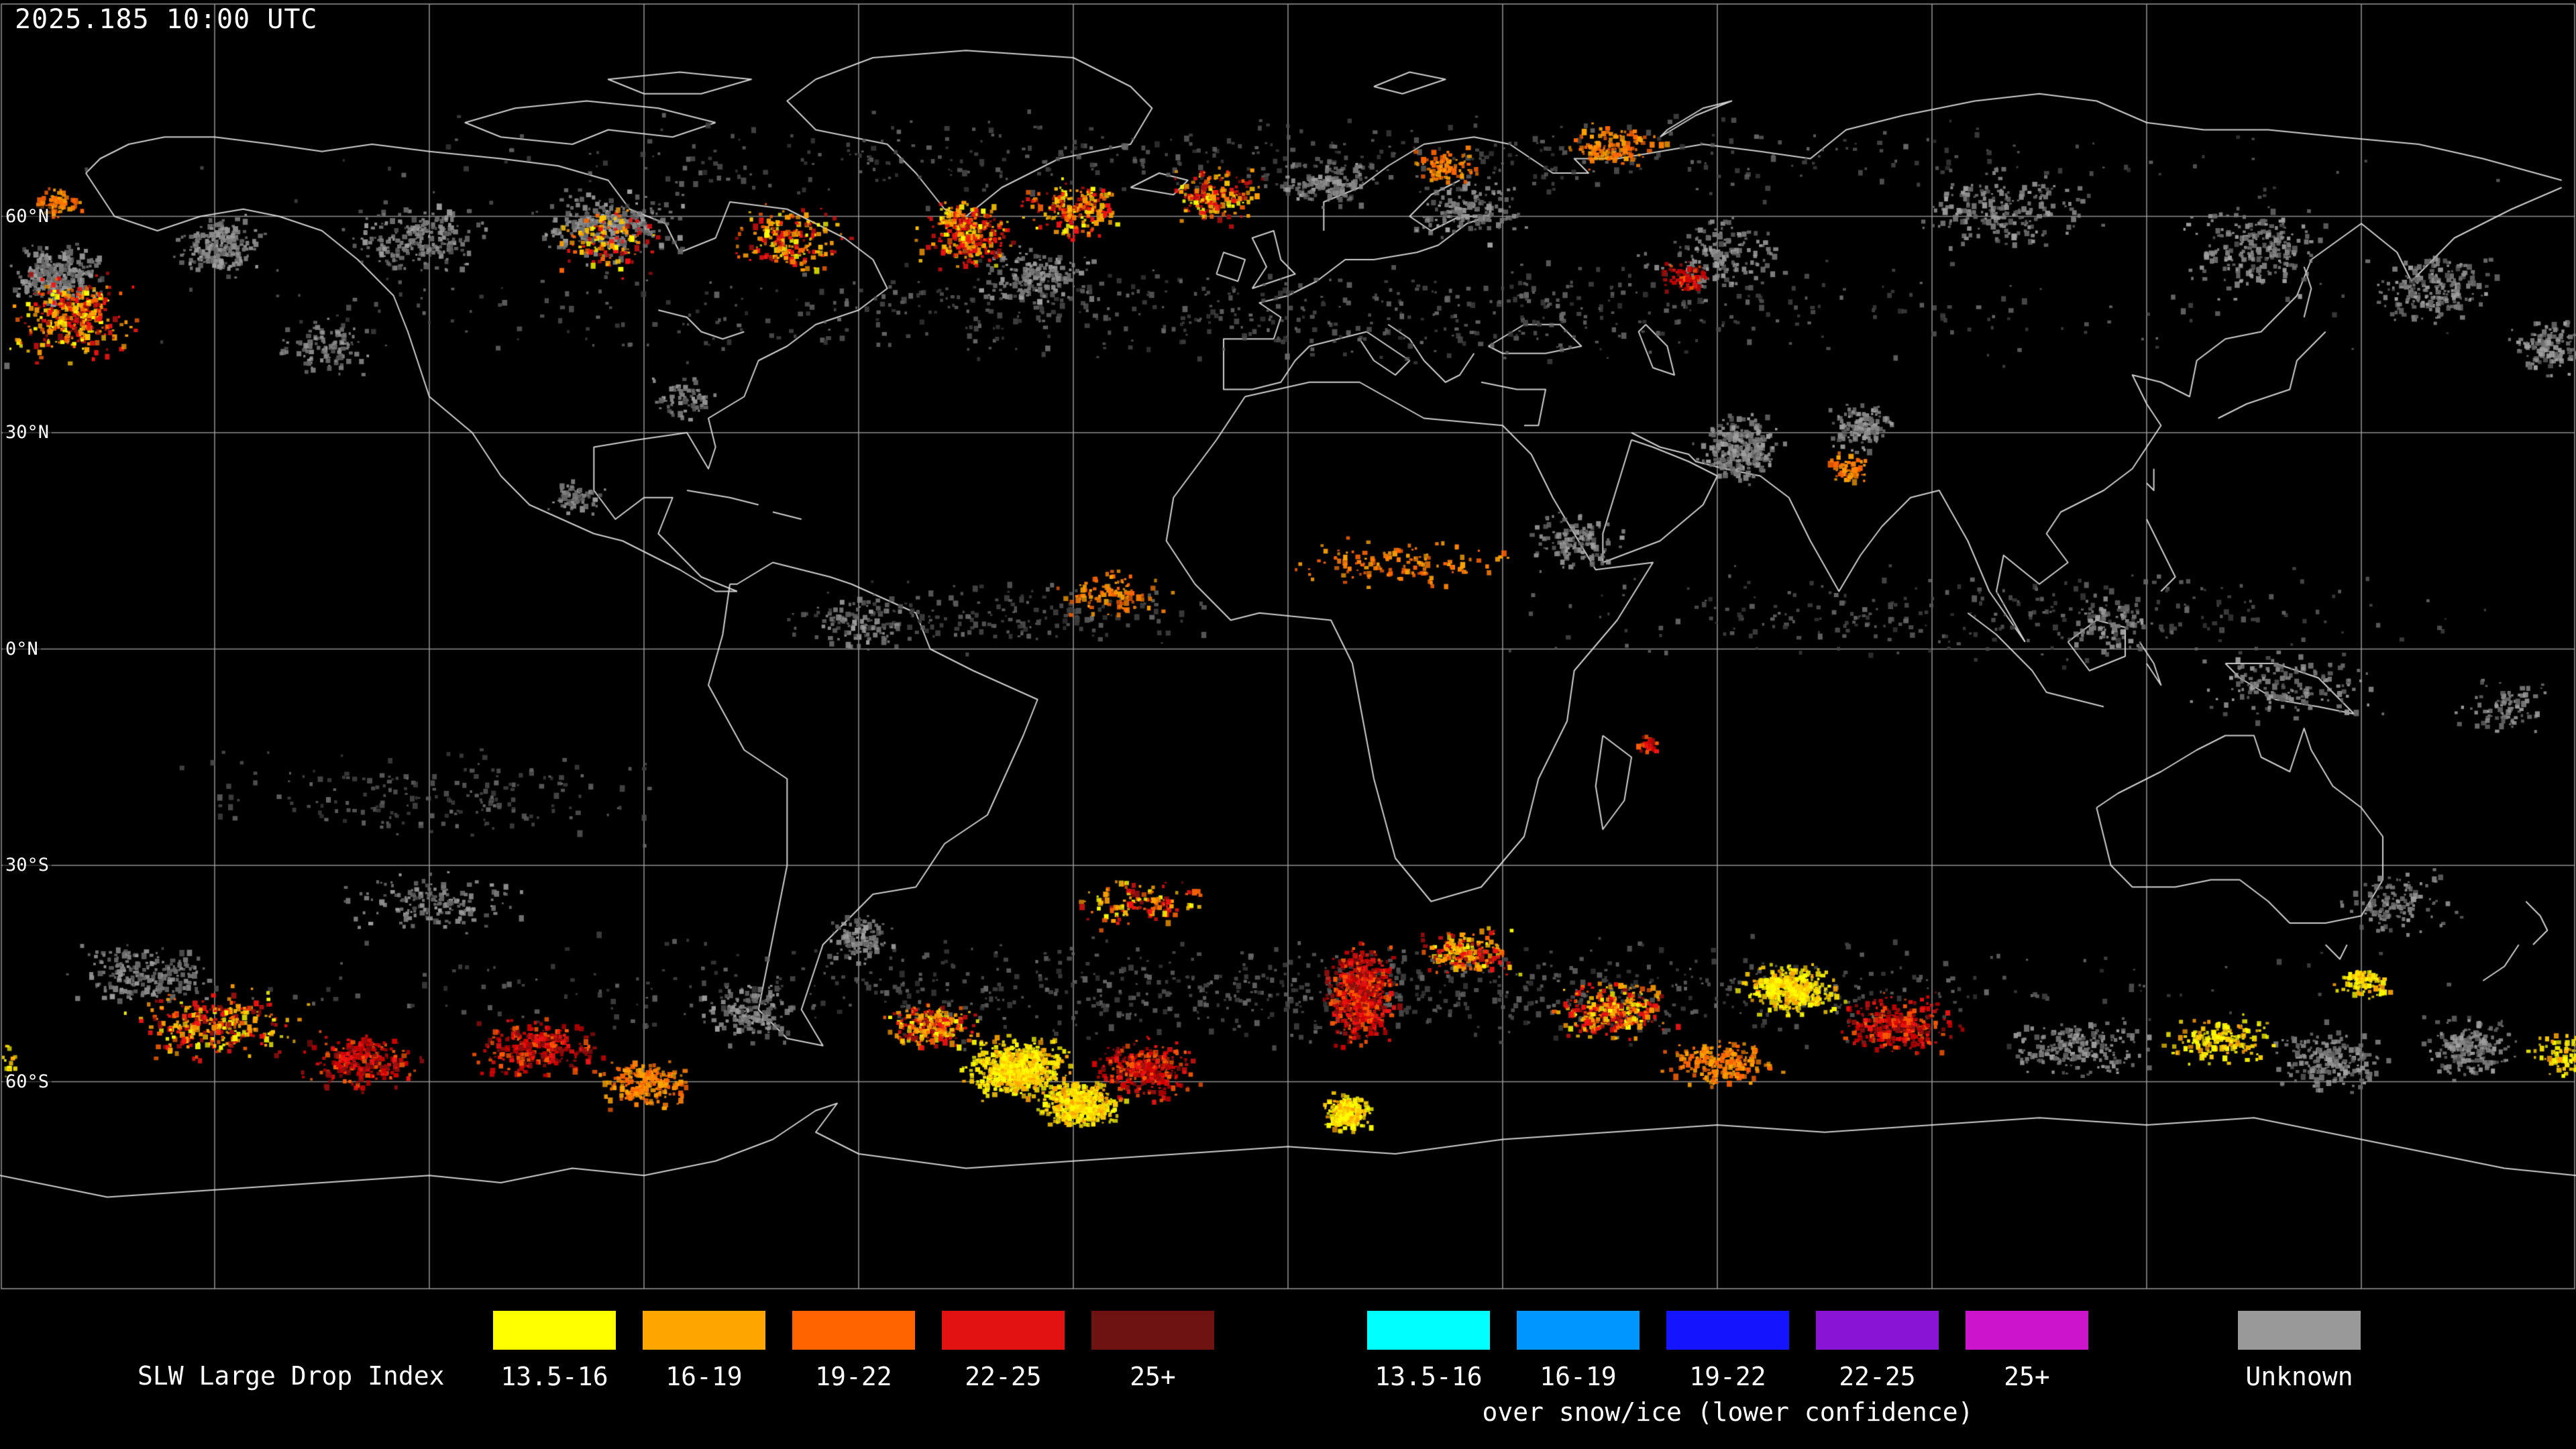 This screenshot has width=2576, height=1449. Describe the element at coordinates (27, 1081) in the screenshot. I see `lat-label: 60°S` at that location.